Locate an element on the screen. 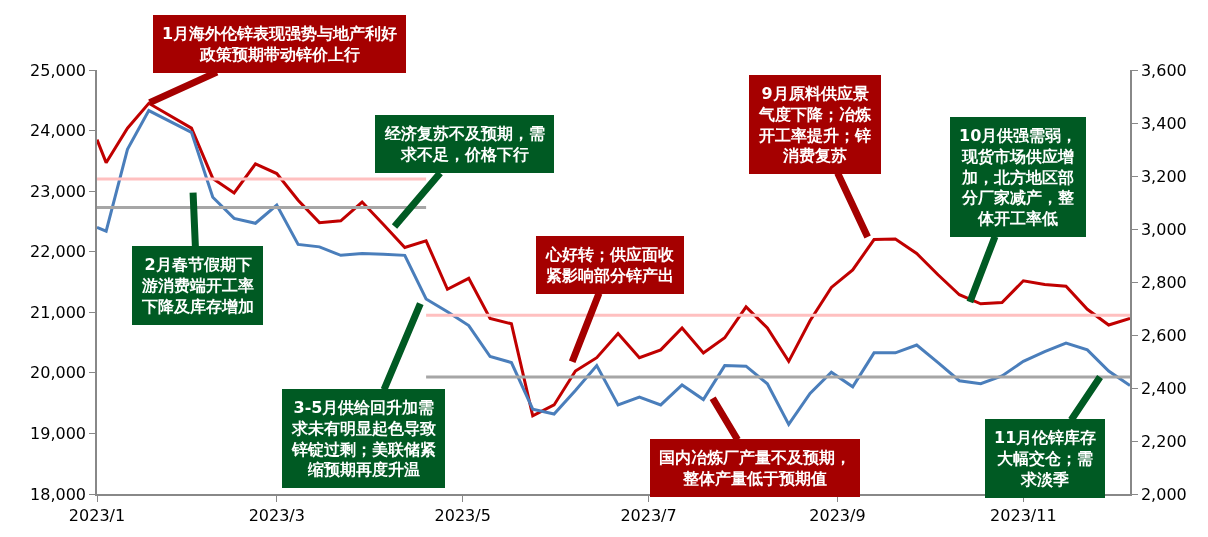  annotation: 国内冶炼厂产量不及预期，整体产量低于预期值 is located at coordinates (755, 468).